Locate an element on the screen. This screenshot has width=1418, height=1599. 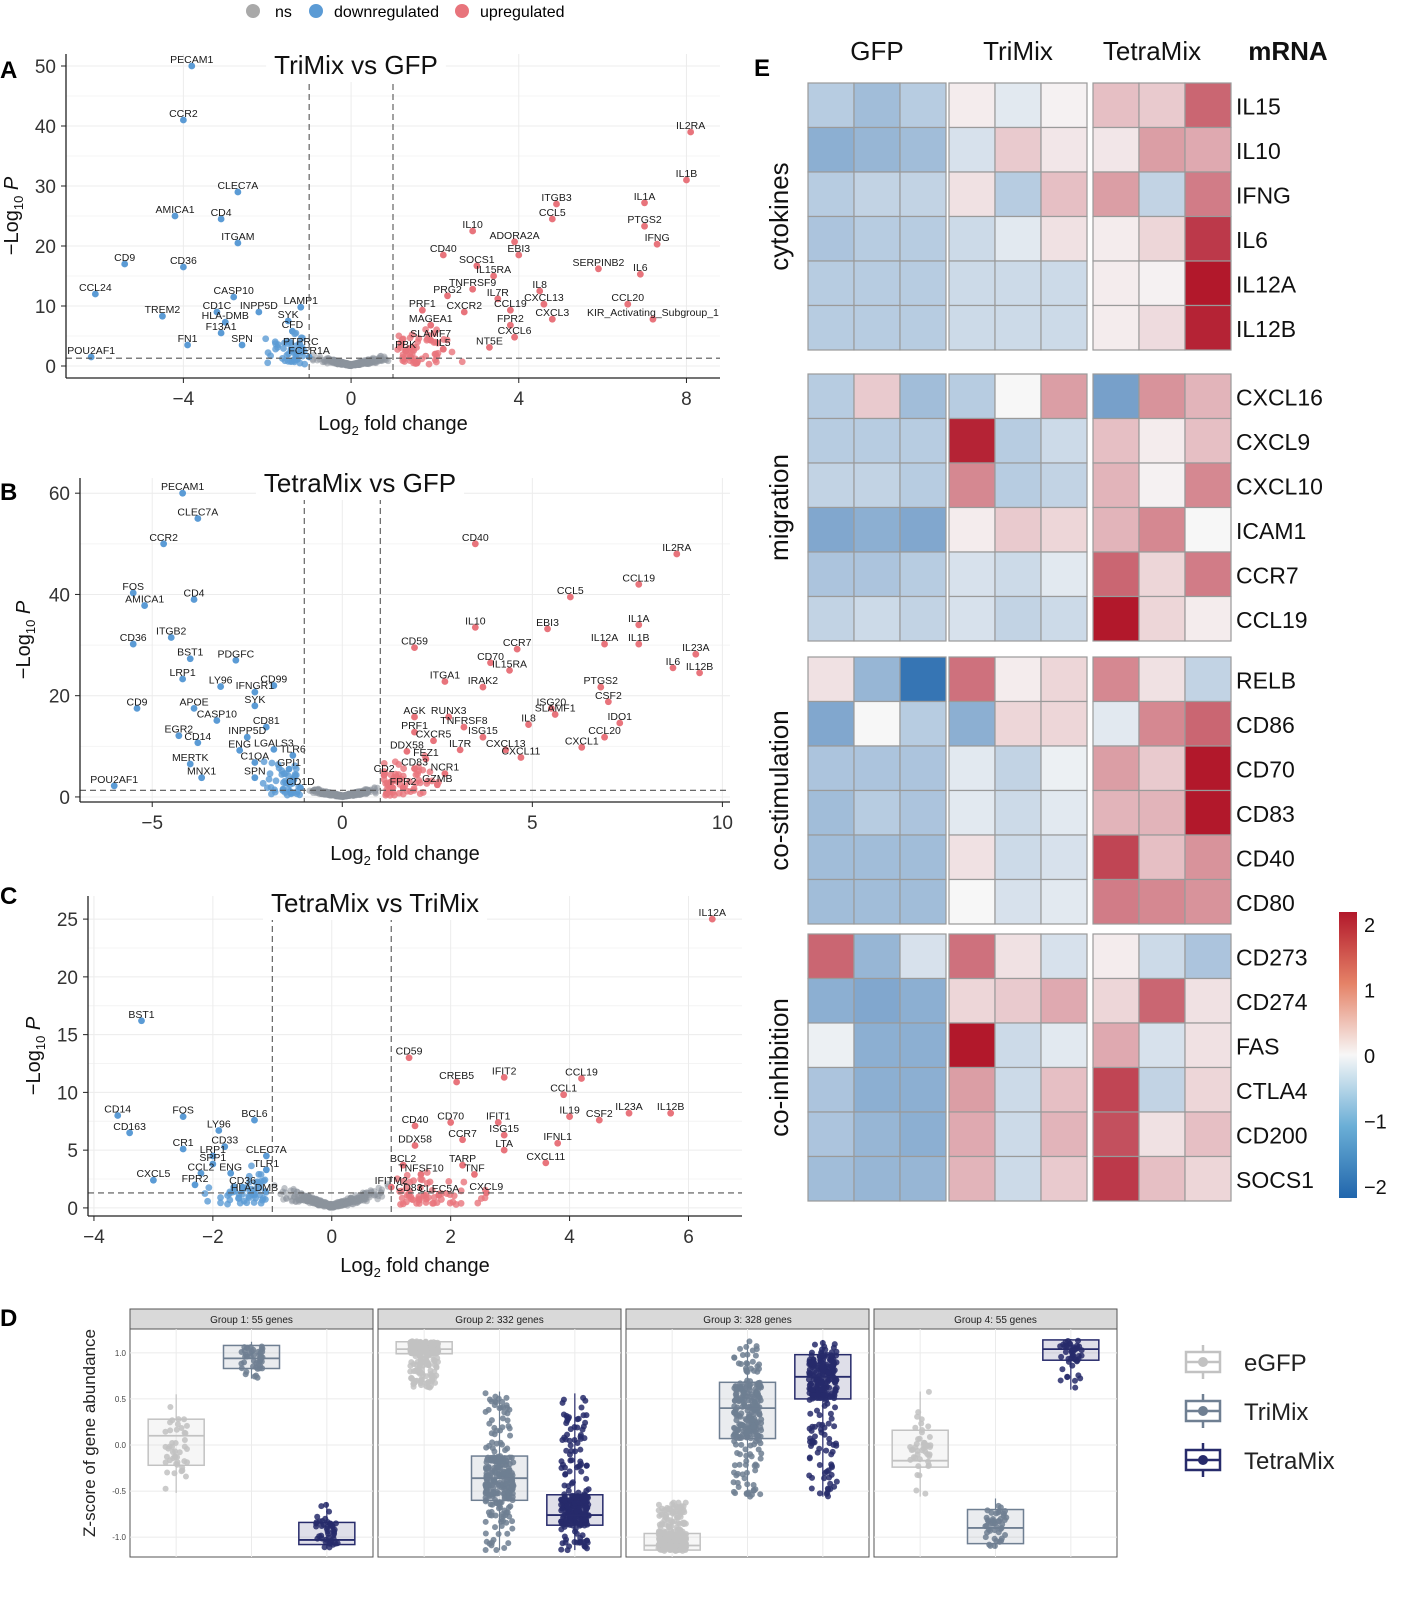
facet-title: Group 1: 55 genes is located at coordinates (251, 1320).